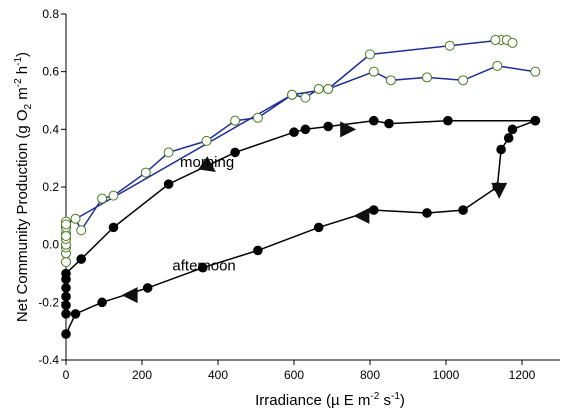  I want to click on x-tick-label: 0, so click(66, 375).